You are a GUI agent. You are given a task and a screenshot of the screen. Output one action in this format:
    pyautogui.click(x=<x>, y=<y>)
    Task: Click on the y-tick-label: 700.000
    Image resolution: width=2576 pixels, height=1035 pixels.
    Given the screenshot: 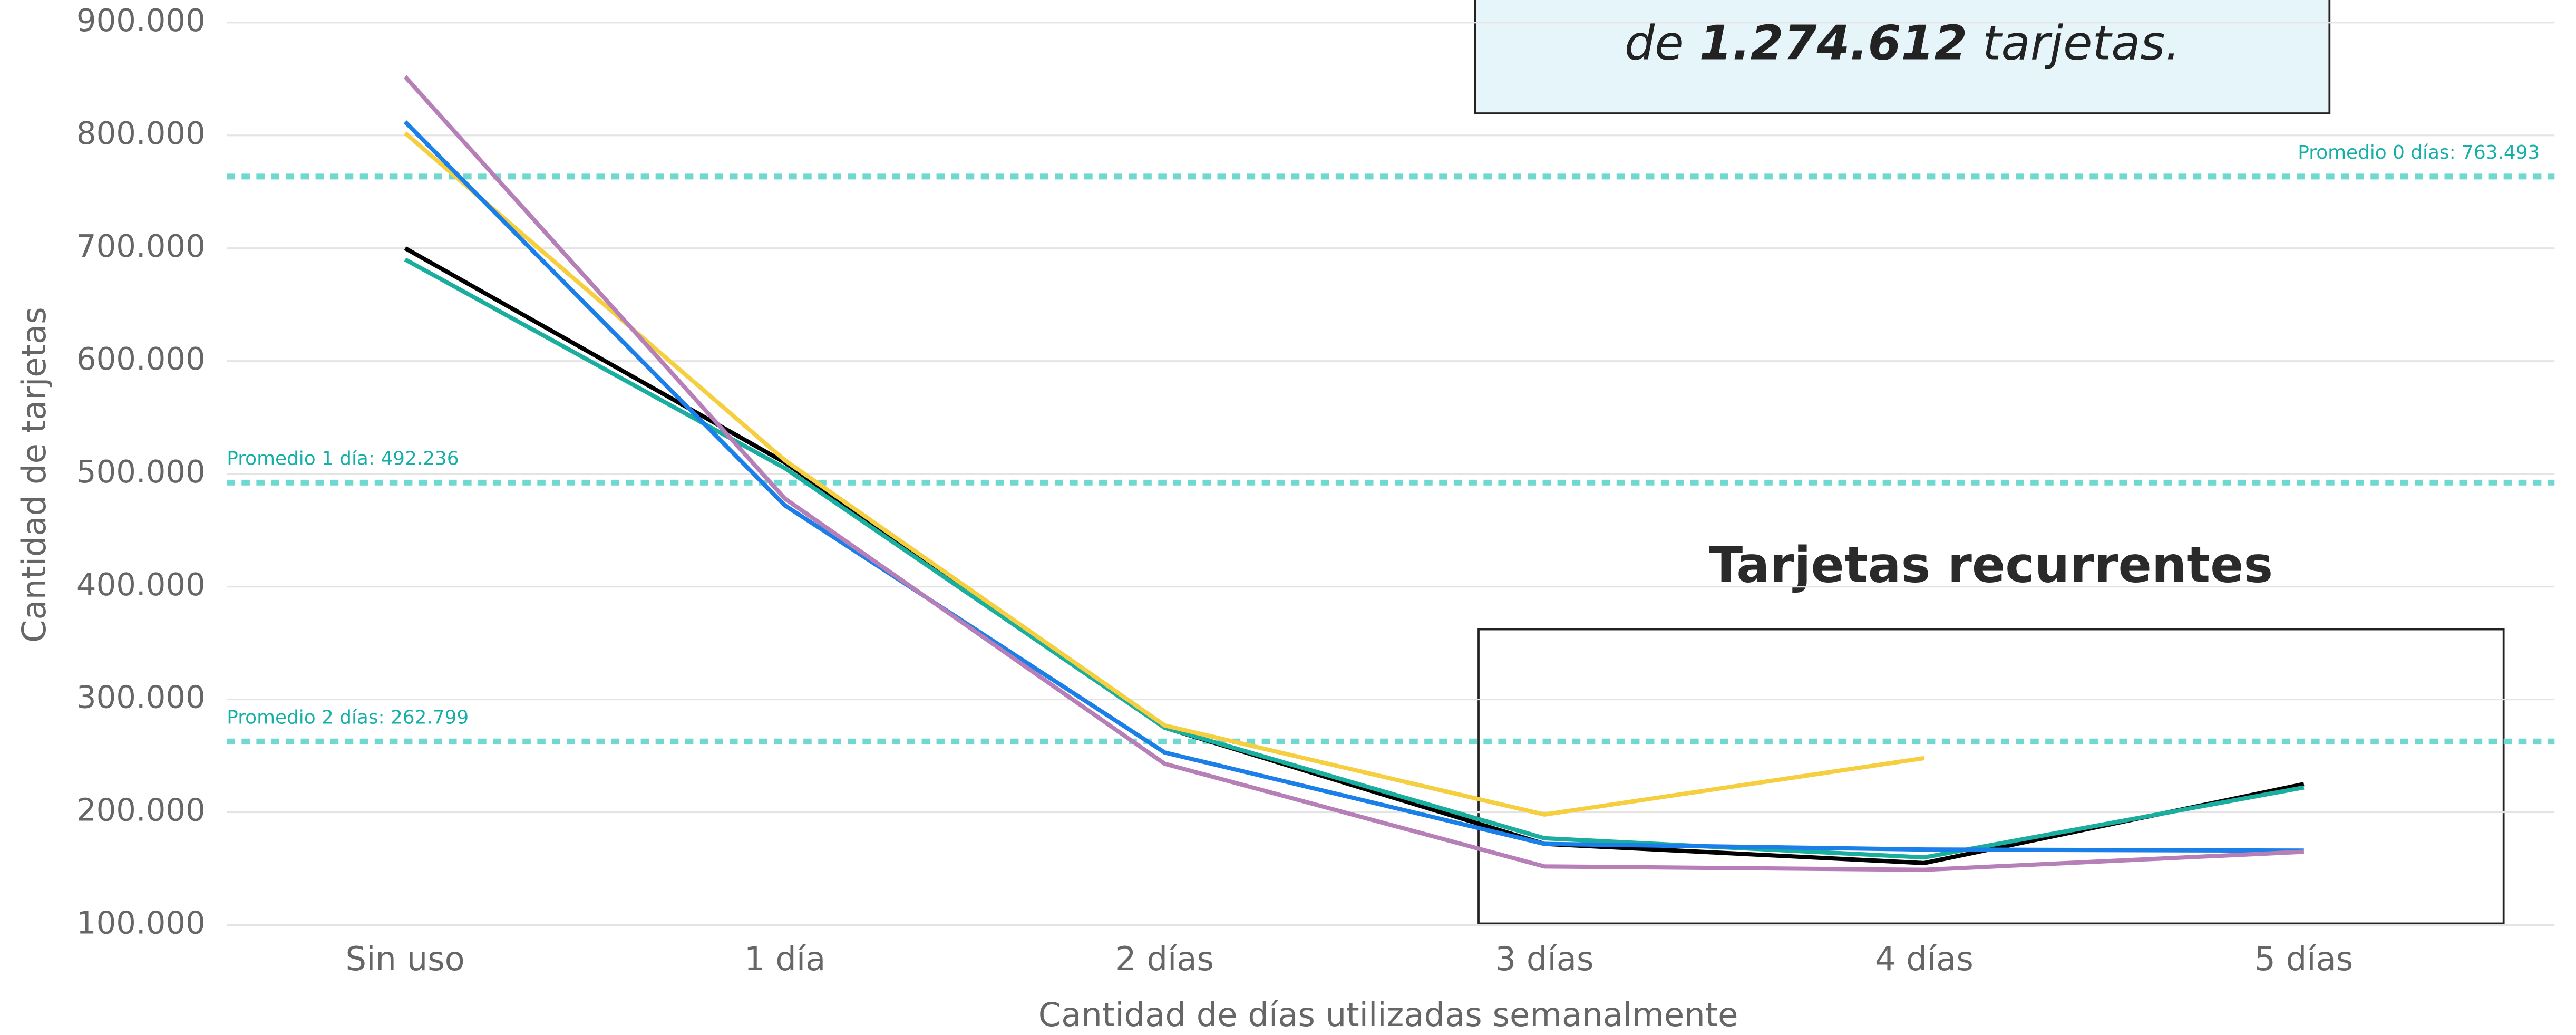 What is the action you would take?
    pyautogui.click(x=141, y=246)
    